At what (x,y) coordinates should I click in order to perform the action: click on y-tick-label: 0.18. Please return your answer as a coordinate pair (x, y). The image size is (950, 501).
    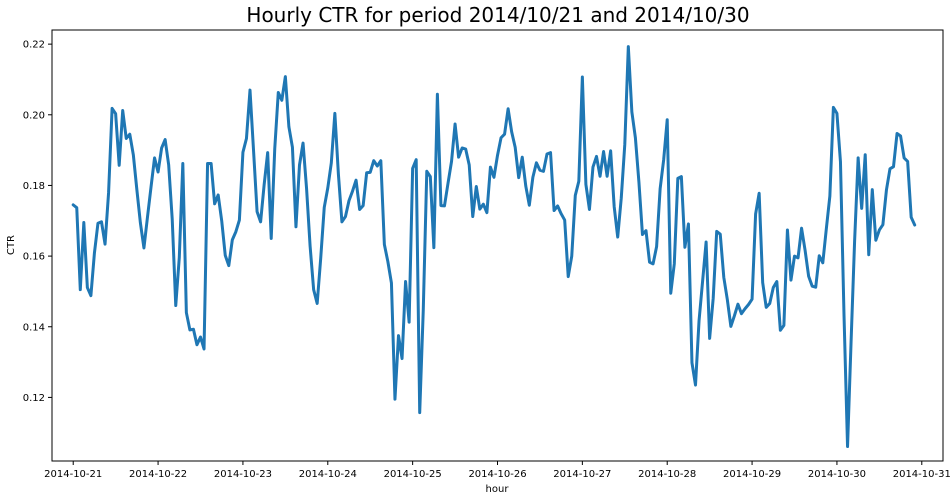
    Looking at the image, I should click on (34, 186).